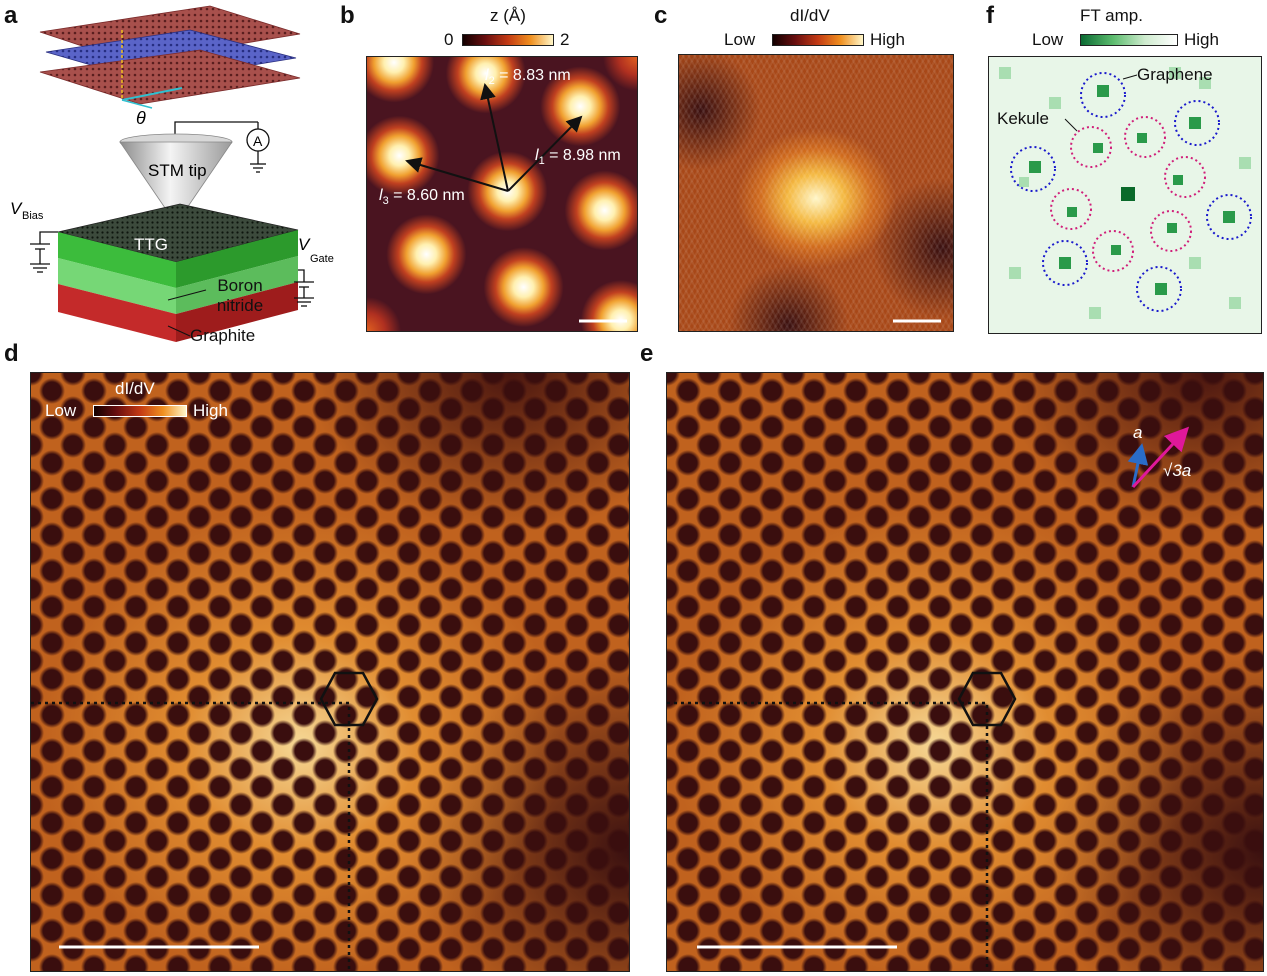  Describe the element at coordinates (661, 15) in the screenshot. I see `panel-label-c: c` at that location.